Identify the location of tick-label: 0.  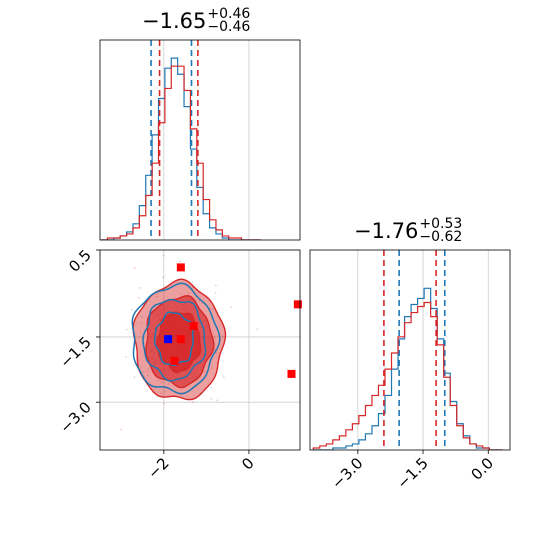
(247, 463).